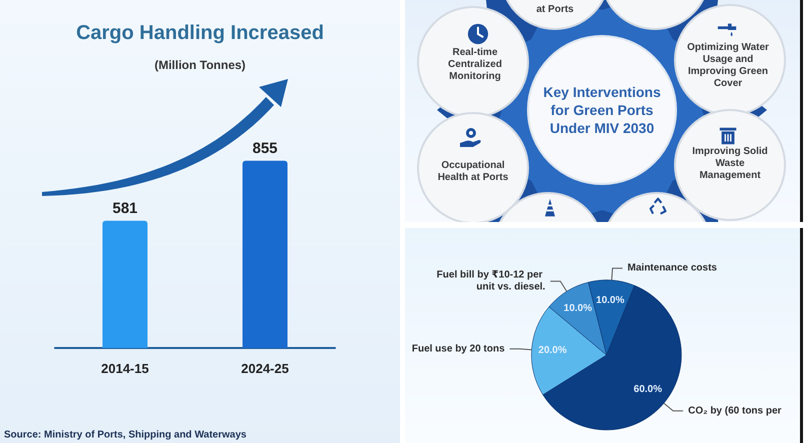  Describe the element at coordinates (125, 208) in the screenshot. I see `data-label: 581` at that location.